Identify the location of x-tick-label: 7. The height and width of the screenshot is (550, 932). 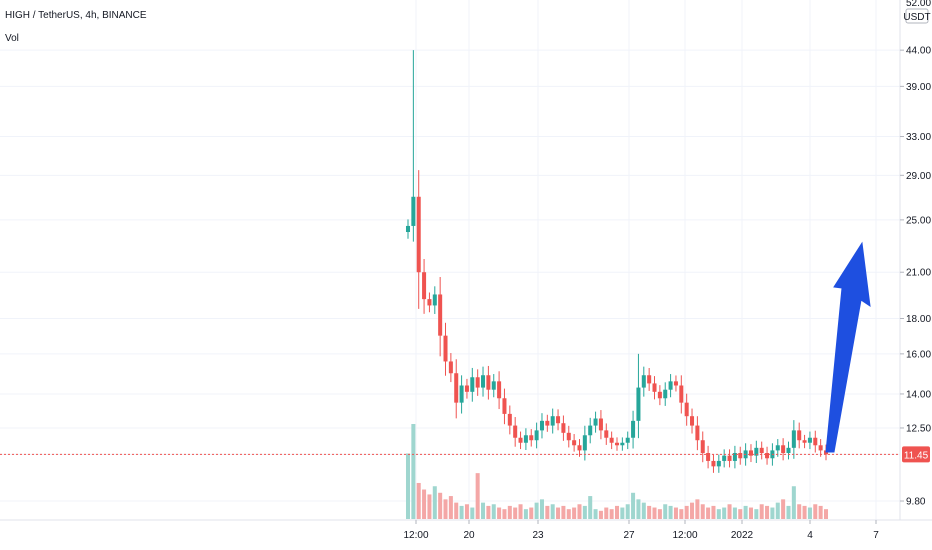
(876, 535).